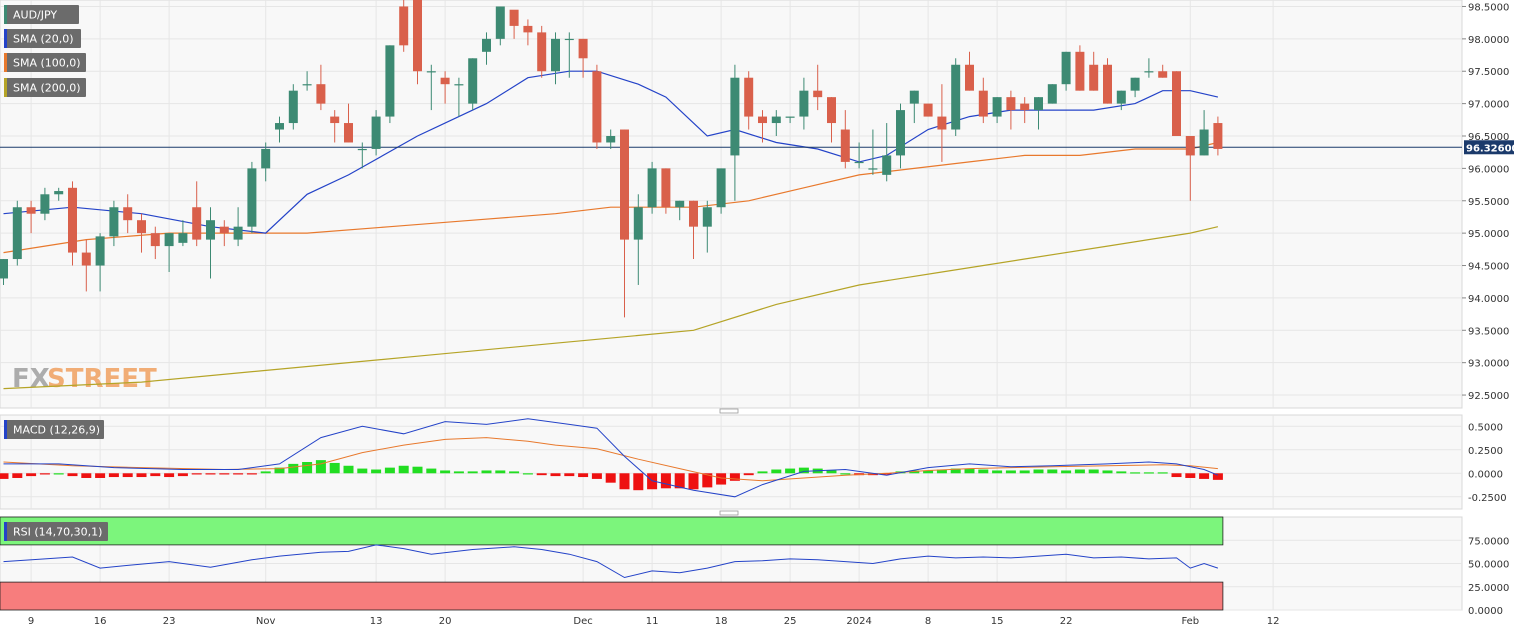 The width and height of the screenshot is (1536, 632). Describe the element at coordinates (5, 429) in the screenshot. I see `legend-macd-swatch` at that location.